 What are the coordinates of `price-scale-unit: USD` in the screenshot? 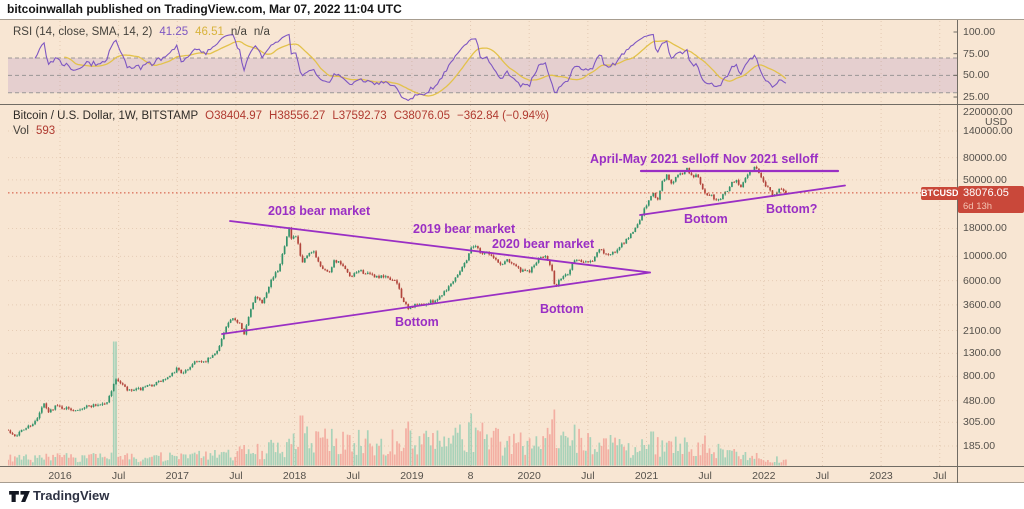 It's located at (996, 122).